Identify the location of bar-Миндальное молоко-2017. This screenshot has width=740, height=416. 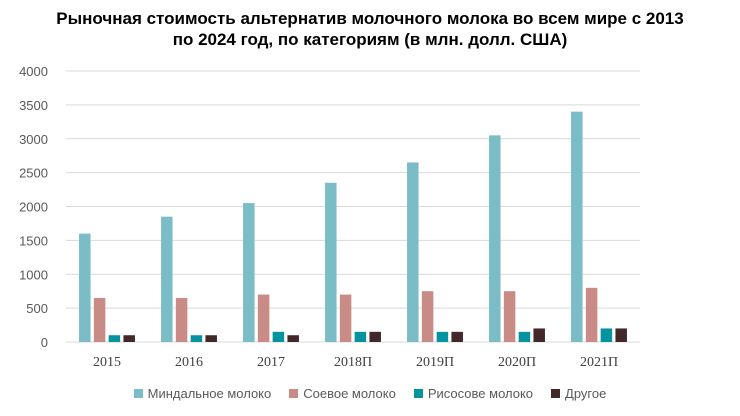
(249, 272).